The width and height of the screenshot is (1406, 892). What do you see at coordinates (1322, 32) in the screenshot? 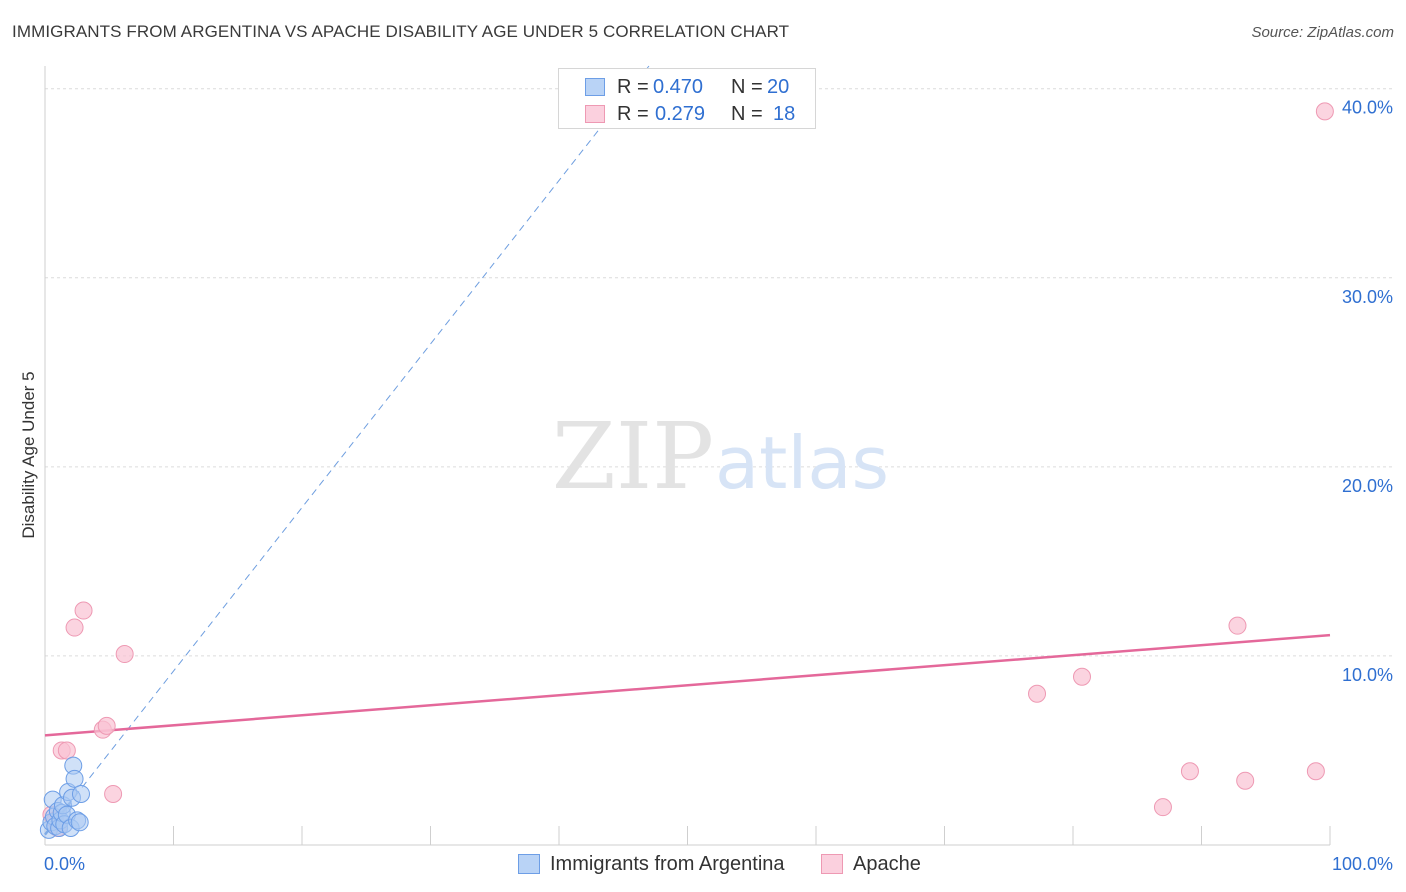
I see `source-credit: Source: ZipAtlas.com` at bounding box center [1322, 32].